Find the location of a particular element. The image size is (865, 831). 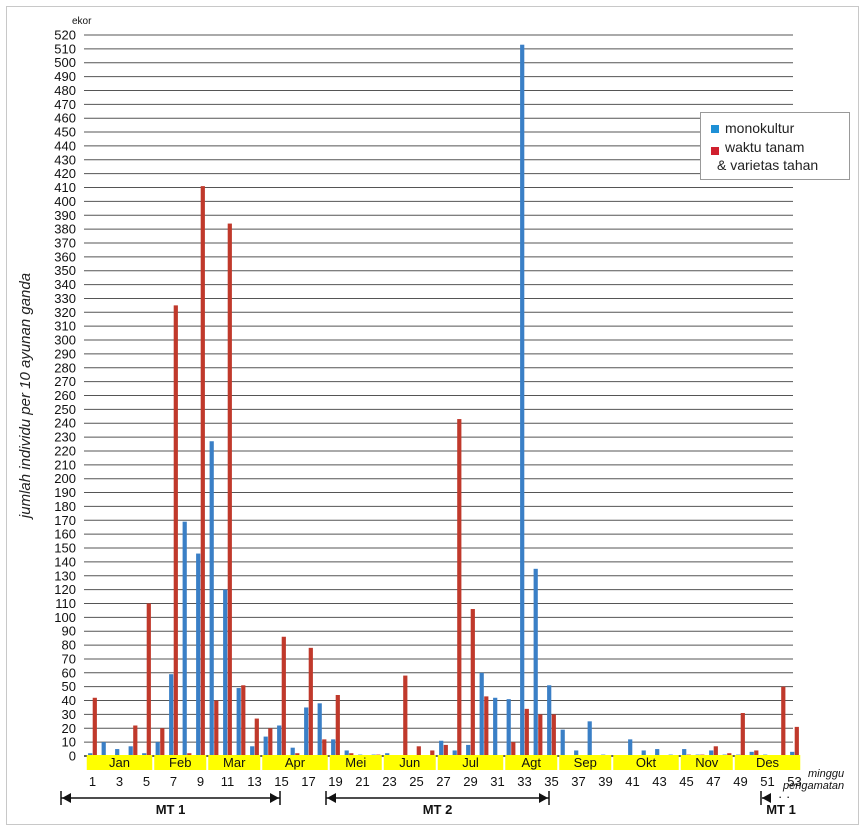

y-tick-label: 350 is located at coordinates (65, 270).